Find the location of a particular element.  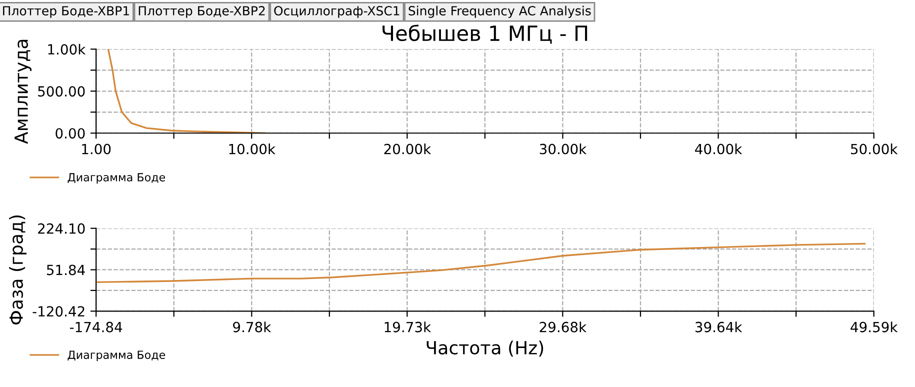

x-tick-label: 9.78k is located at coordinates (252, 327).